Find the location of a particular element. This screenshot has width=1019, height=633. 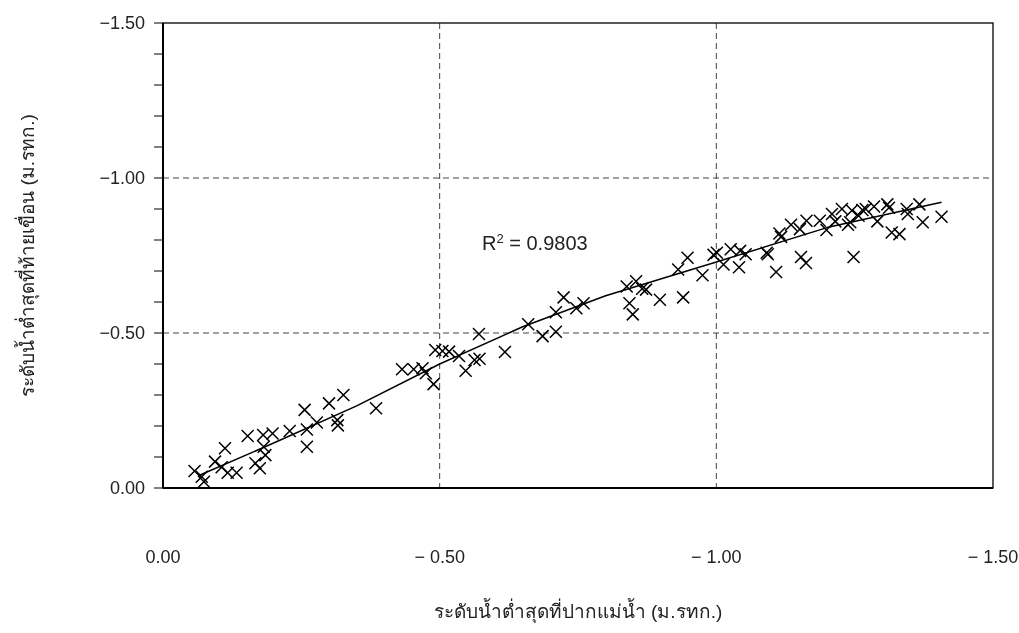

y-tick-label: 0.00 is located at coordinates (127, 488).